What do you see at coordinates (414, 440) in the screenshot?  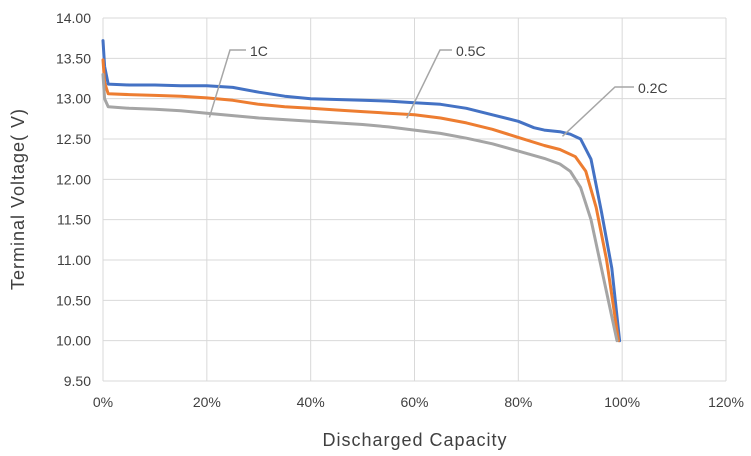 I see `x-axis-title: Discharged Capacity` at bounding box center [414, 440].